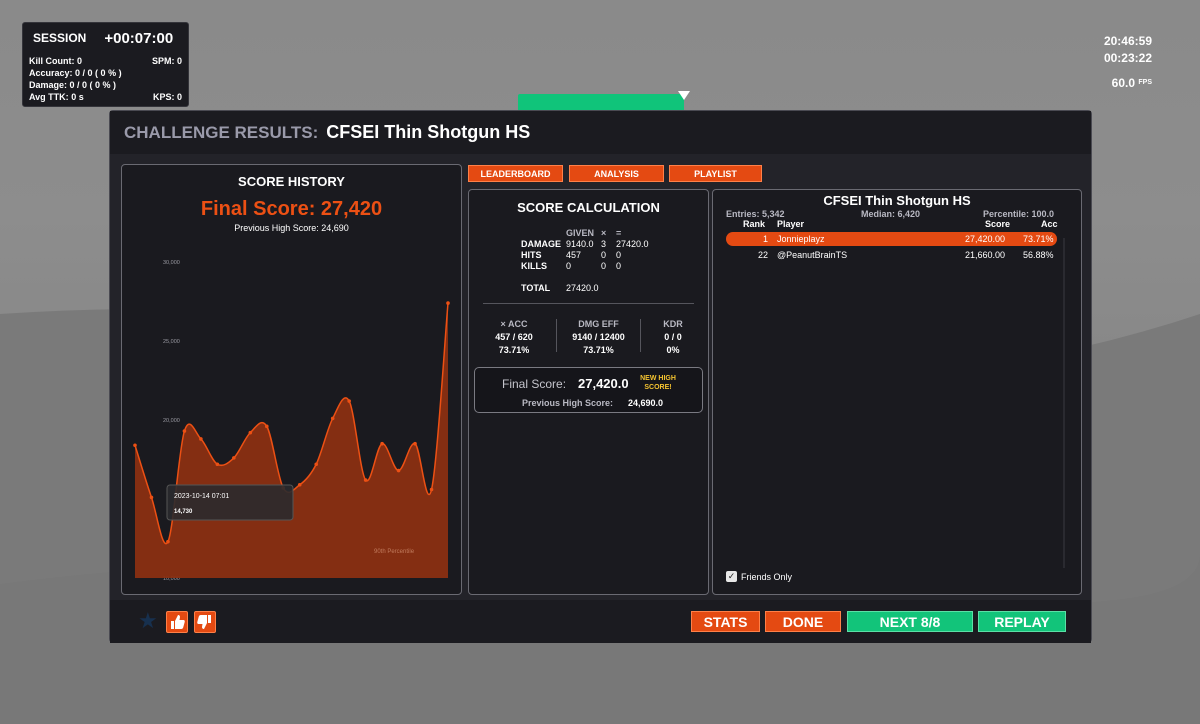 This screenshot has width=1200, height=724. I want to click on row-damage-given: 9140.0, so click(580, 244).